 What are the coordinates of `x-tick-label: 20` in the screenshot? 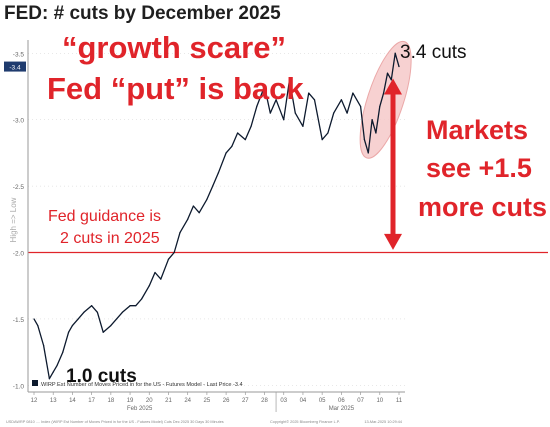 It's located at (149, 401).